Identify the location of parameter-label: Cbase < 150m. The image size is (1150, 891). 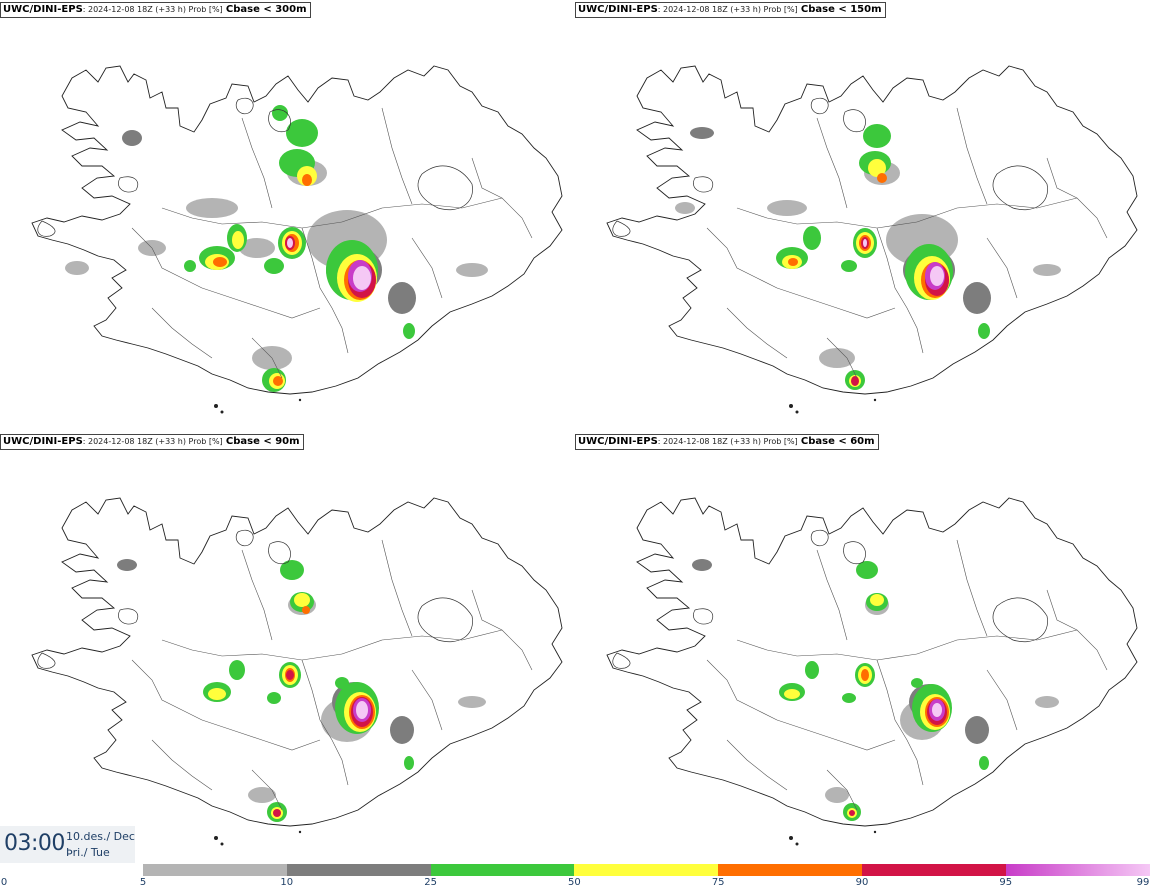
(841, 9).